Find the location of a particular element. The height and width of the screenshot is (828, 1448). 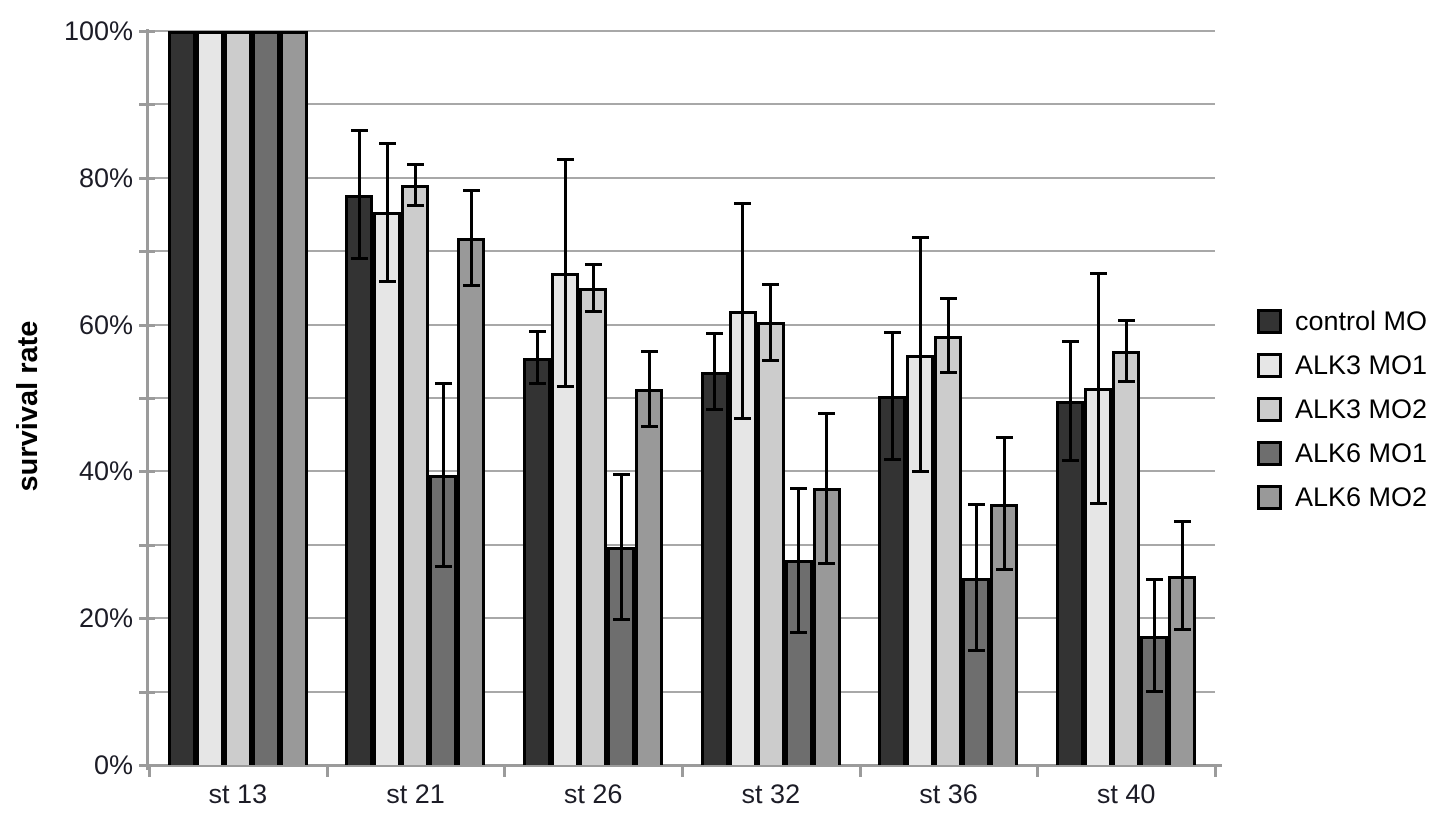

y-tick-label-100%: 100% is located at coordinates (98, 31).